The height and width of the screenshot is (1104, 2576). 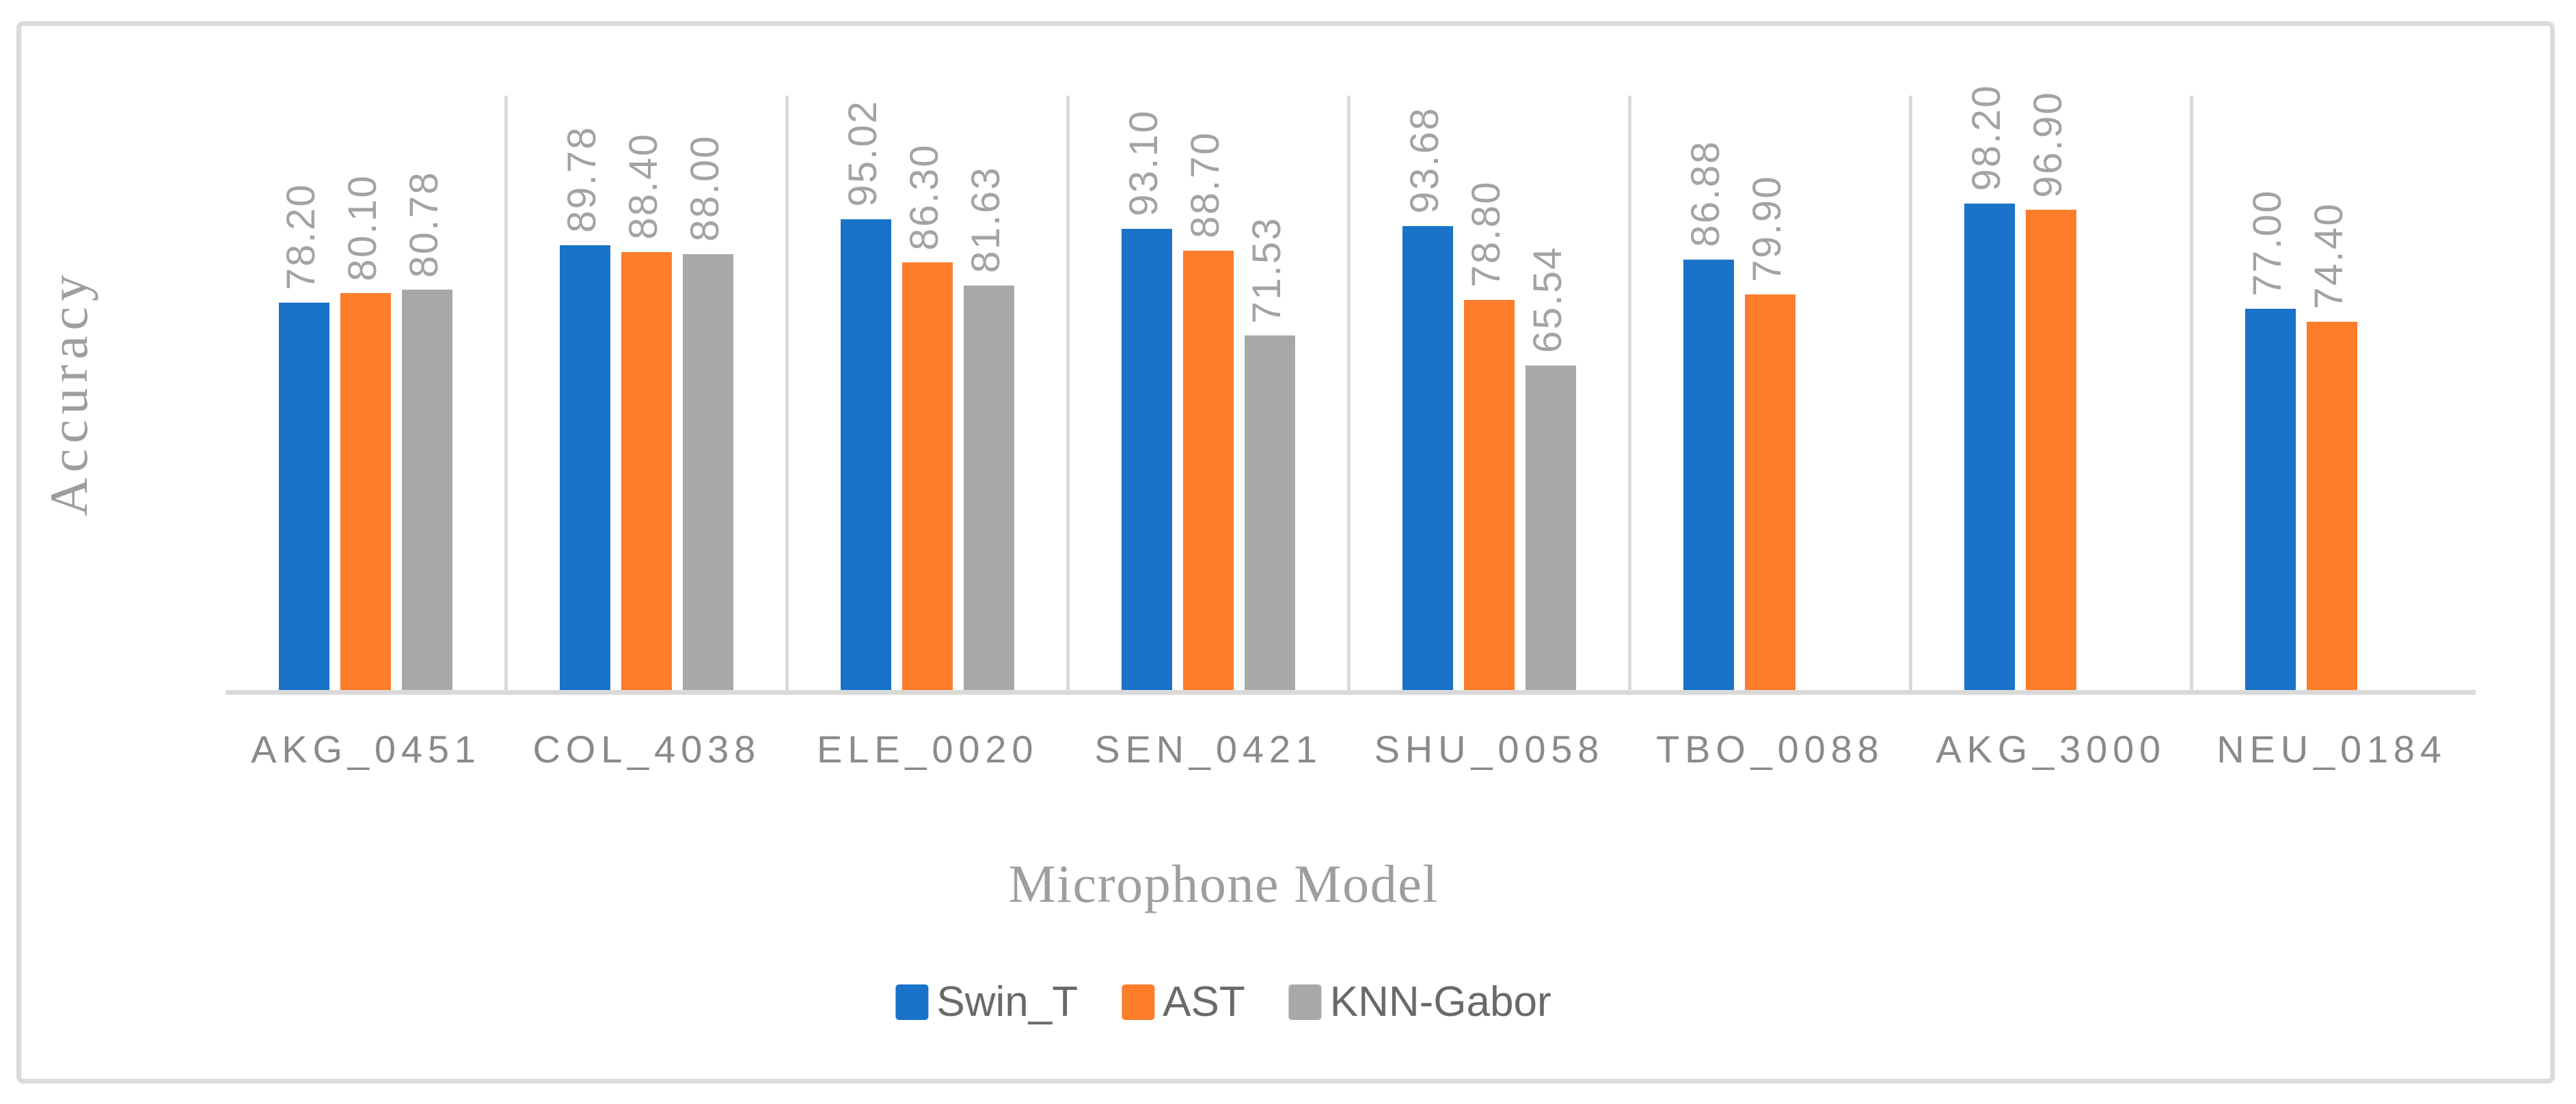 What do you see at coordinates (363, 228) in the screenshot?
I see `data-label: 80.10` at bounding box center [363, 228].